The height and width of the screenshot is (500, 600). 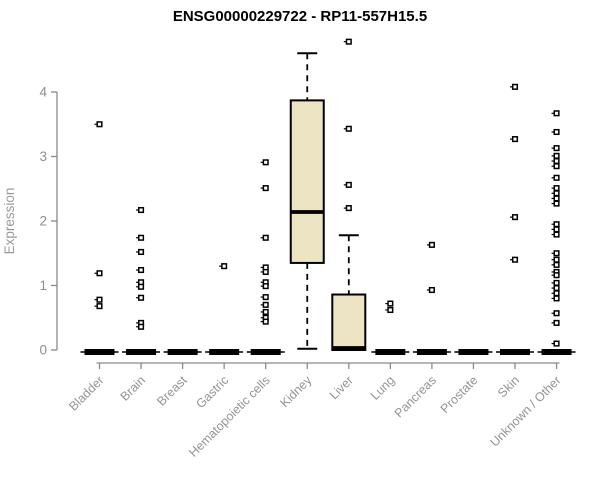 I want to click on box-liver, so click(x=349, y=194).